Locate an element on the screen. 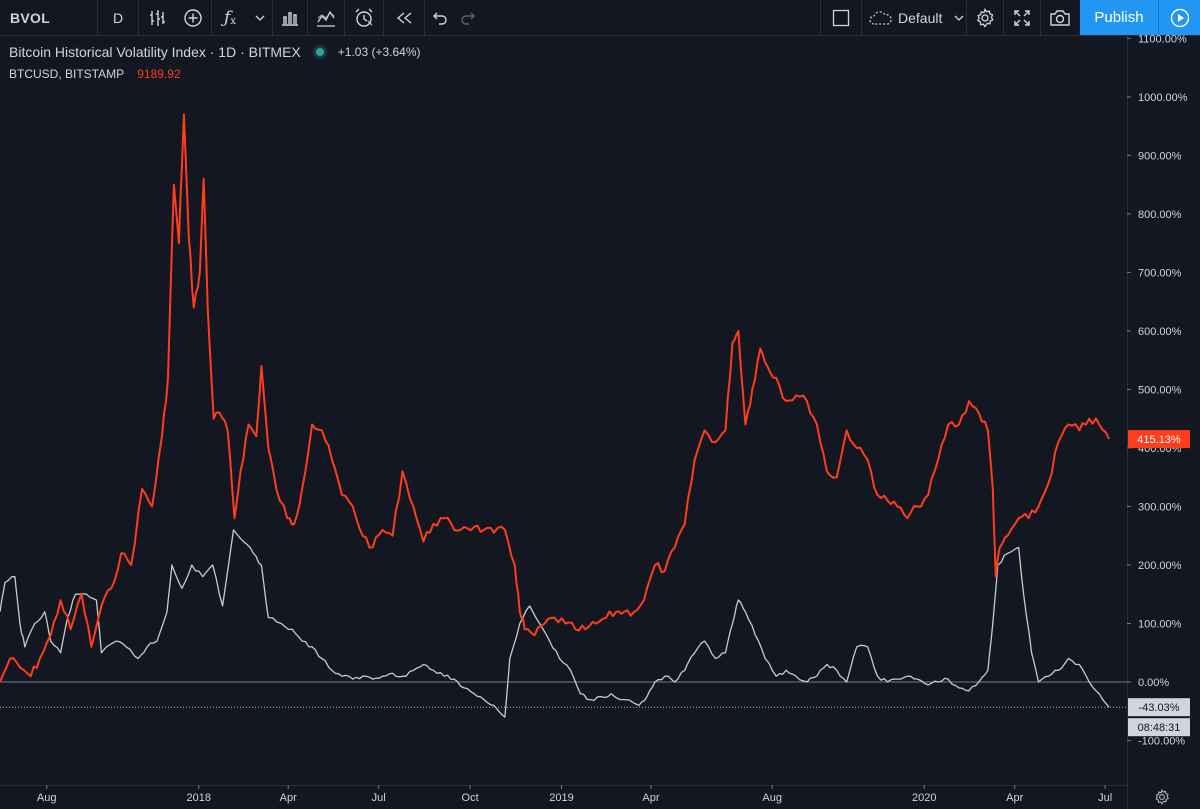 The image size is (1200, 809). plus-circle-icon is located at coordinates (193, 17).